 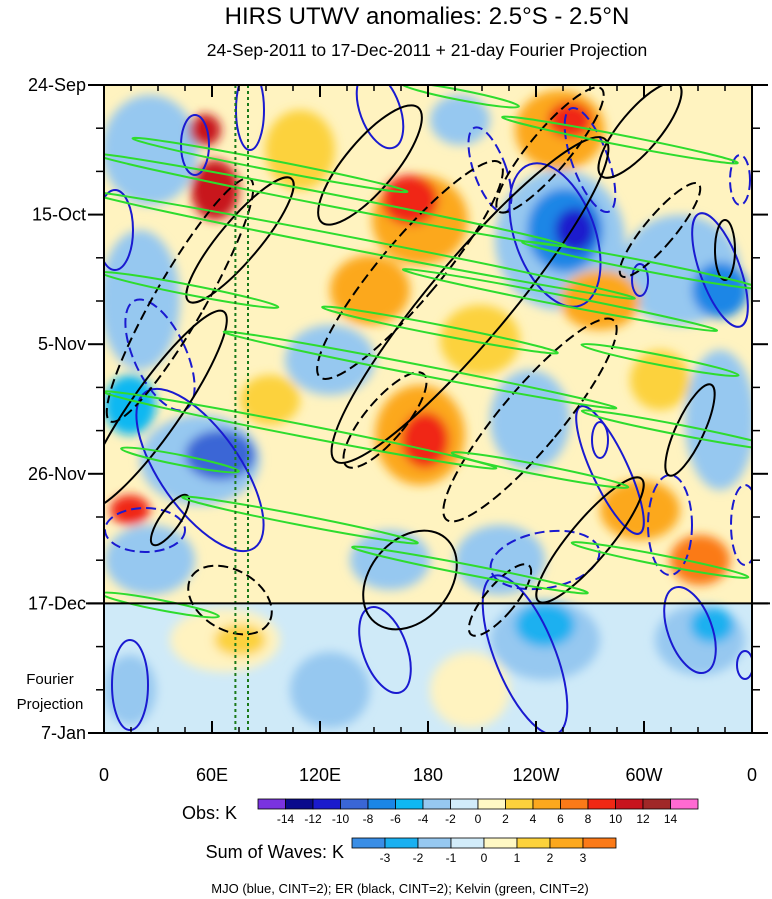 I want to click on colorbar-tick-label: 4, so click(x=533, y=819).